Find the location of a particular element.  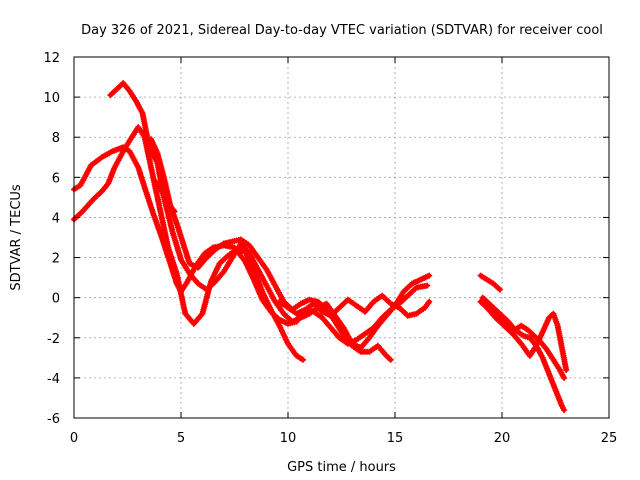

x-tick-label: 10 is located at coordinates (288, 438).